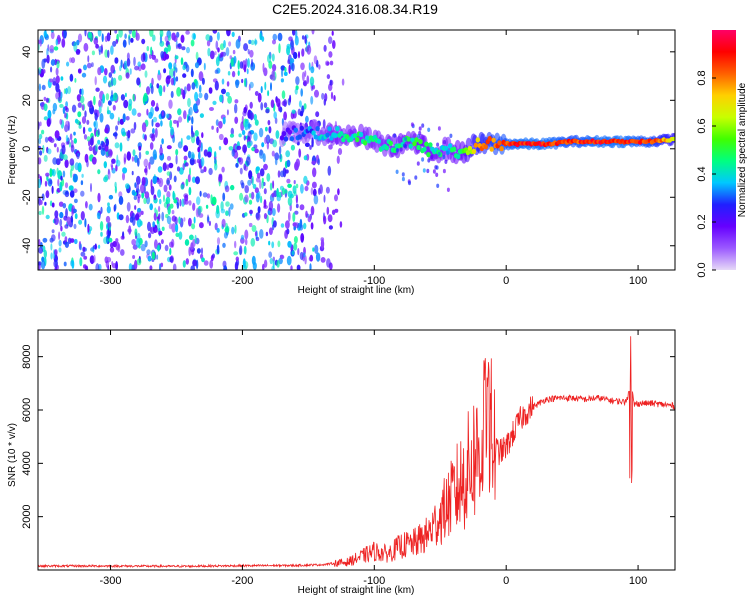 This screenshot has height=600, width=750. What do you see at coordinates (27, 516) in the screenshot?
I see `y-tick-label: 2000` at bounding box center [27, 516].